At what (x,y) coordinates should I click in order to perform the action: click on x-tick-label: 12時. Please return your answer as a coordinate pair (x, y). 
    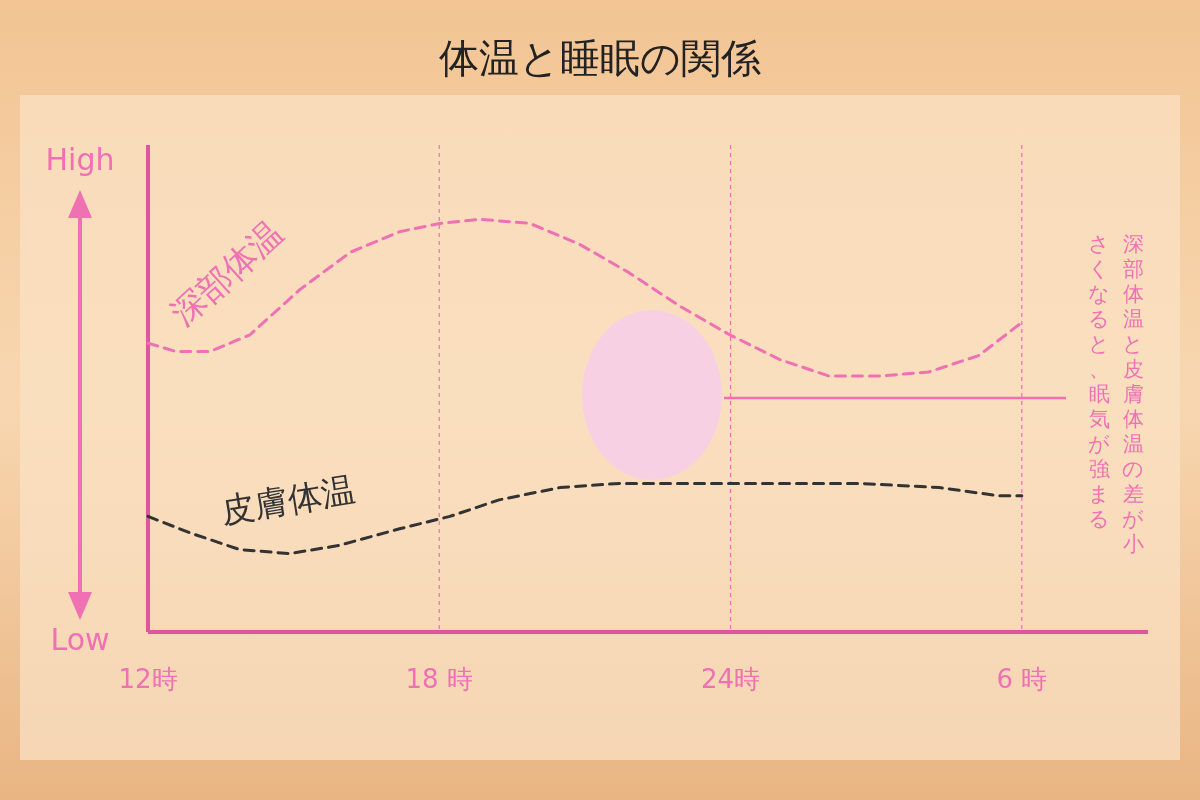
    Looking at the image, I should click on (148, 679).